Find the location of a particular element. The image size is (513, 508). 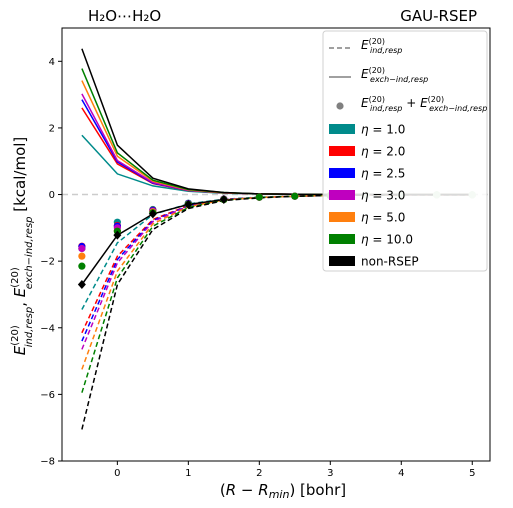

legend-label-sum: E(20) ind,resp + E(20) exch−ind,resp is located at coordinates (424, 104).